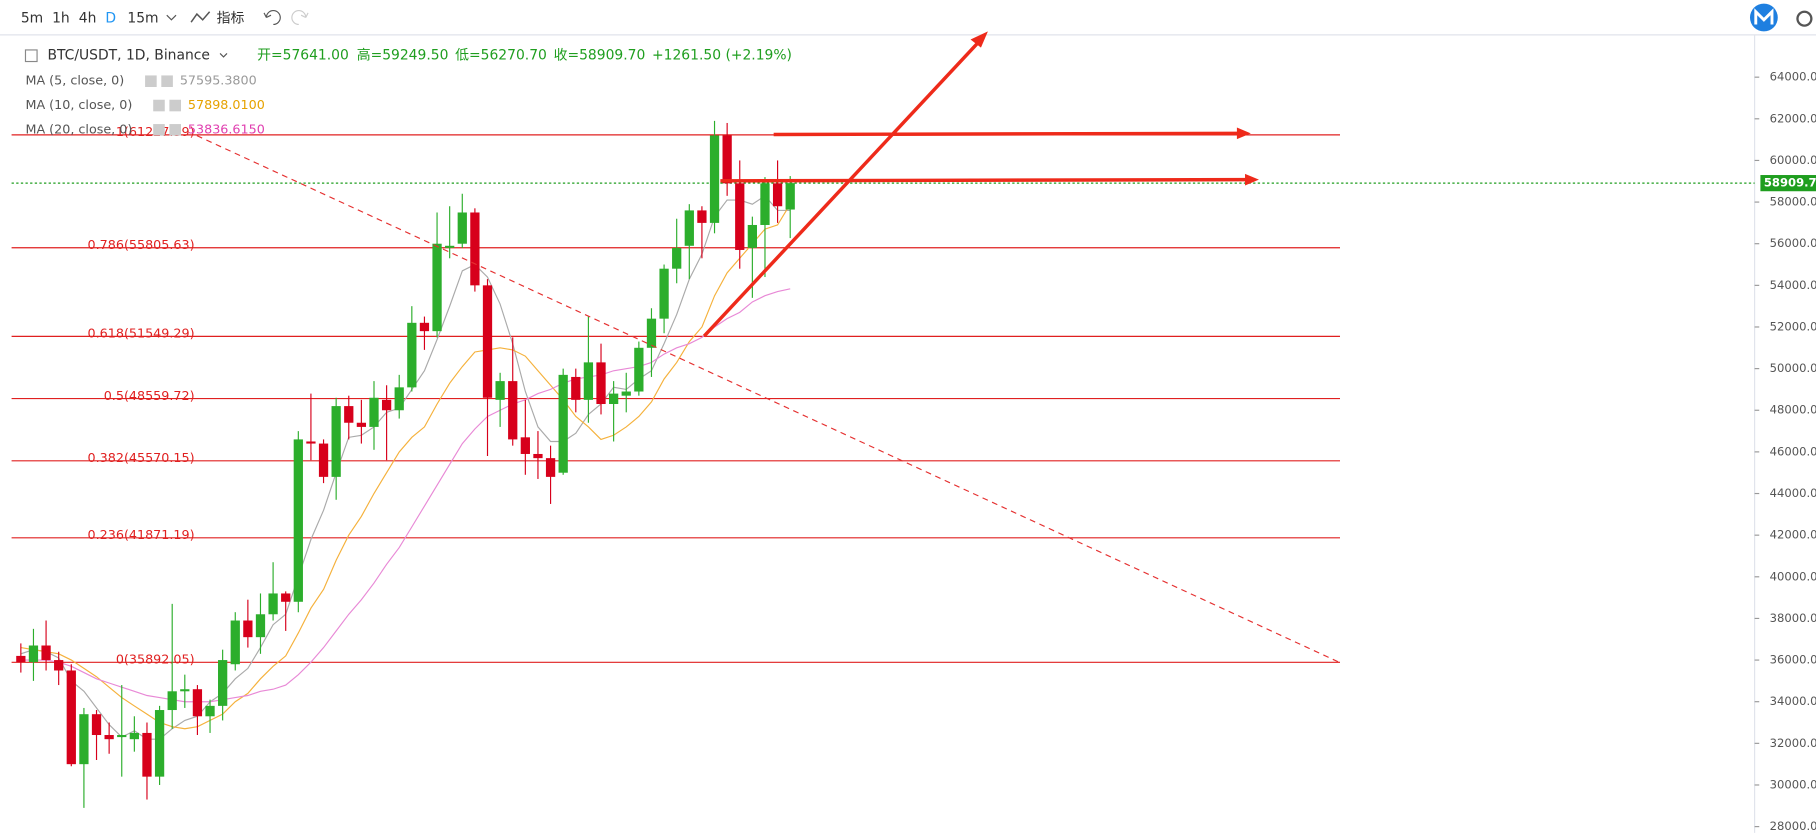 This screenshot has height=833, width=1816. Describe the element at coordinates (128, 56) in the screenshot. I see `symbol-title: BTC/USDT, 1D, Binance` at that location.